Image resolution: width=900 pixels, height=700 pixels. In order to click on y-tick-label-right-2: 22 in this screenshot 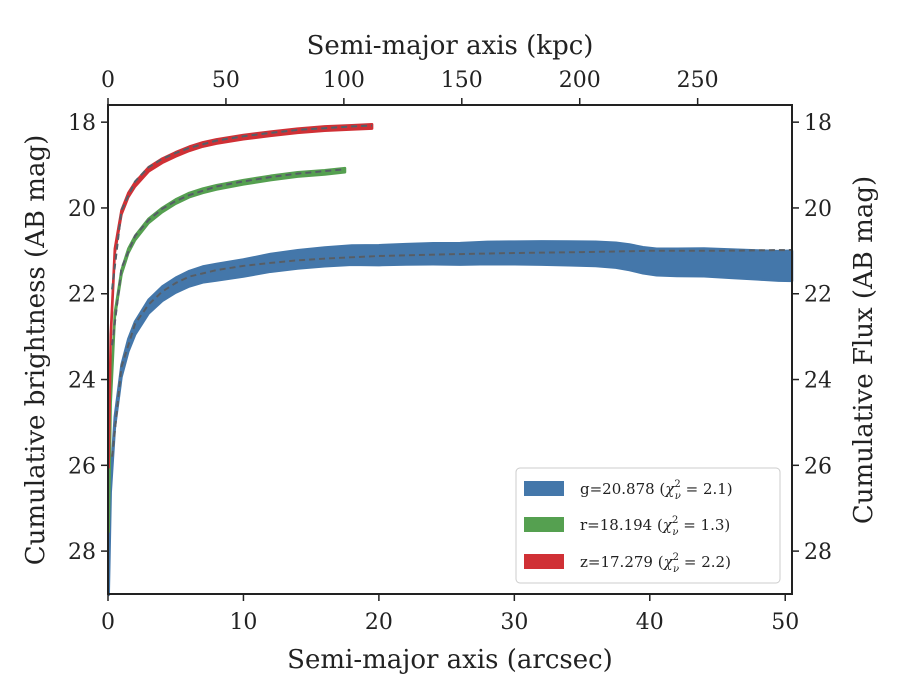, I will do `click(818, 295)`.